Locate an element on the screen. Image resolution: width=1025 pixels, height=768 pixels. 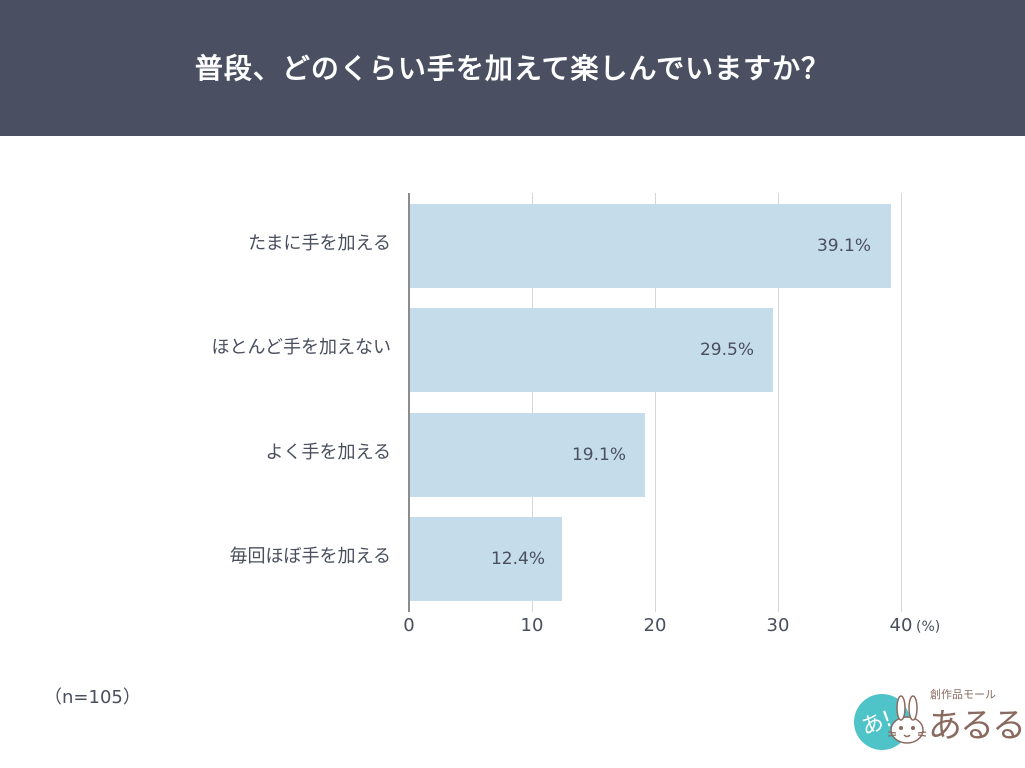
x-tick-label: 20 is located at coordinates (655, 625).